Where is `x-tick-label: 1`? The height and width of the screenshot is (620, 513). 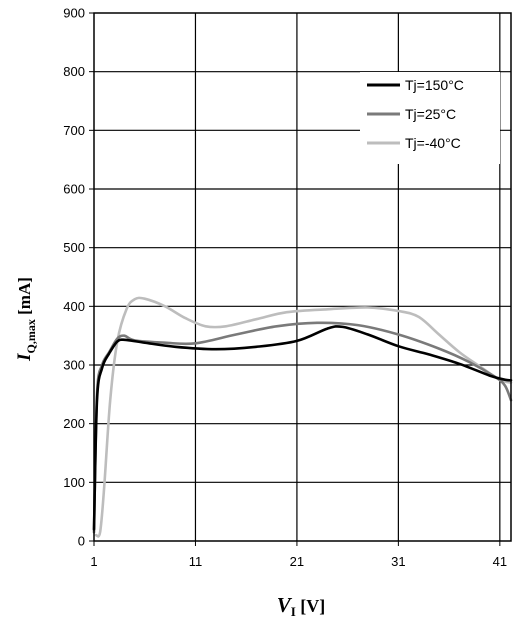 x-tick-label: 1 is located at coordinates (93, 561).